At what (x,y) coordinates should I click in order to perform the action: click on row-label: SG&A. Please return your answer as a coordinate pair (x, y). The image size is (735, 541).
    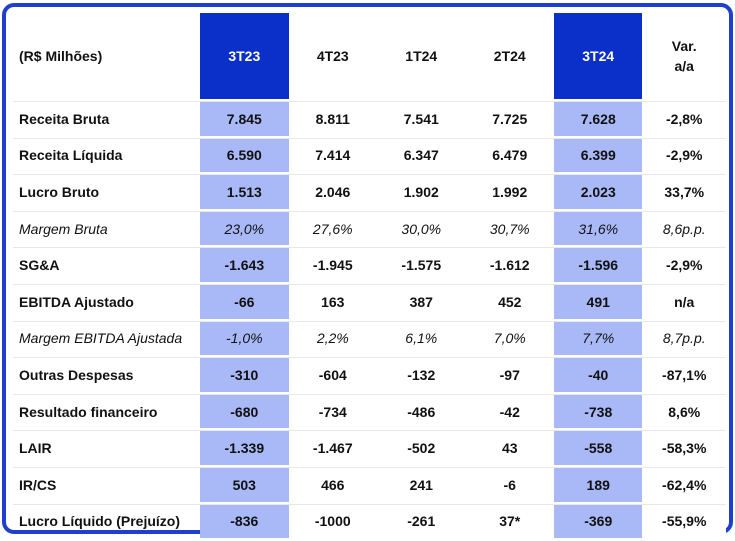
    Looking at the image, I should click on (107, 265).